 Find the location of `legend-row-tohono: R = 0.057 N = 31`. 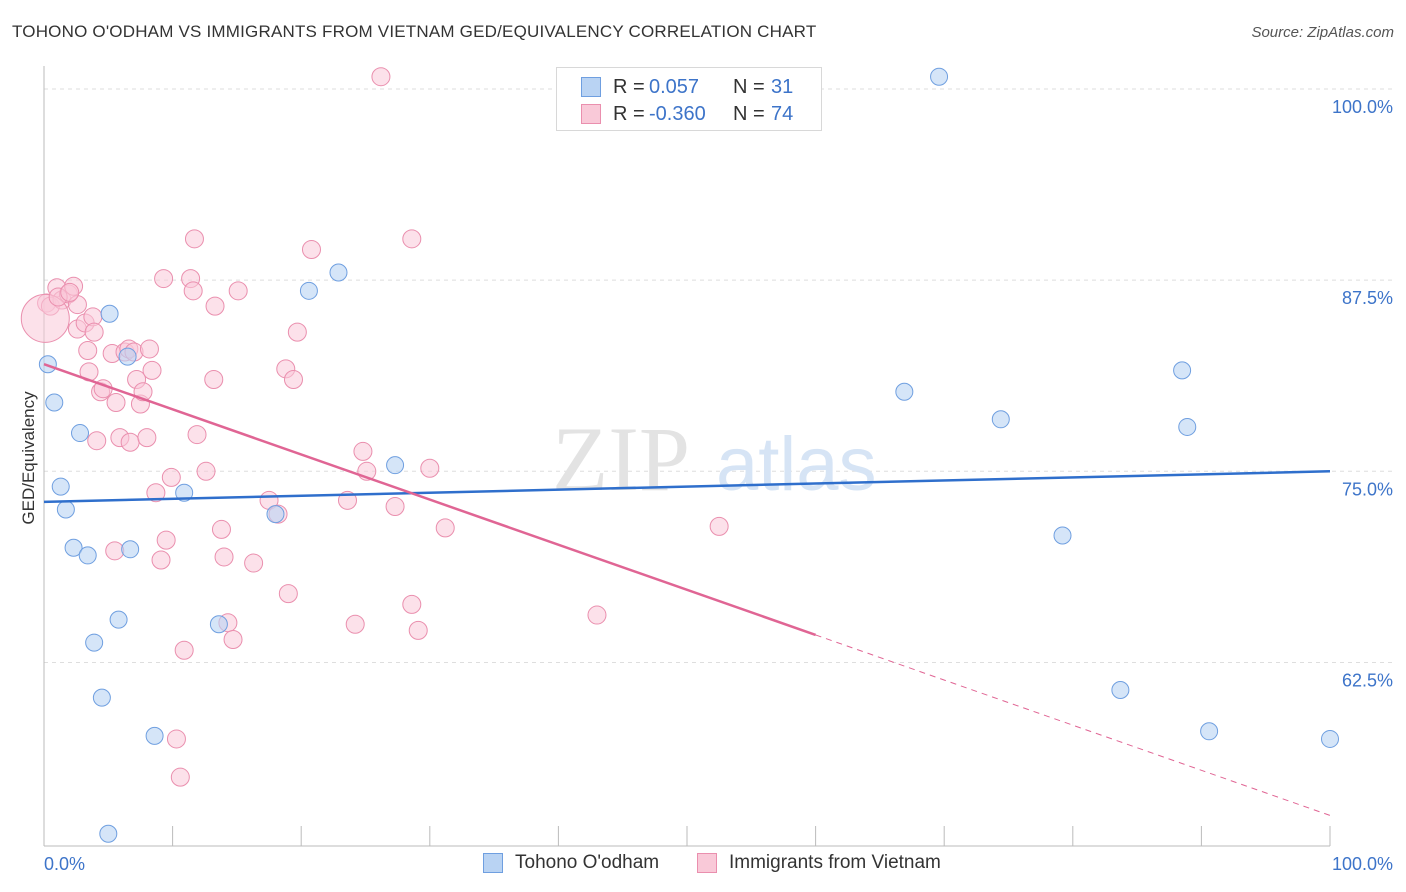

legend-row-tohono: R = 0.057 N = 31 is located at coordinates (687, 87).